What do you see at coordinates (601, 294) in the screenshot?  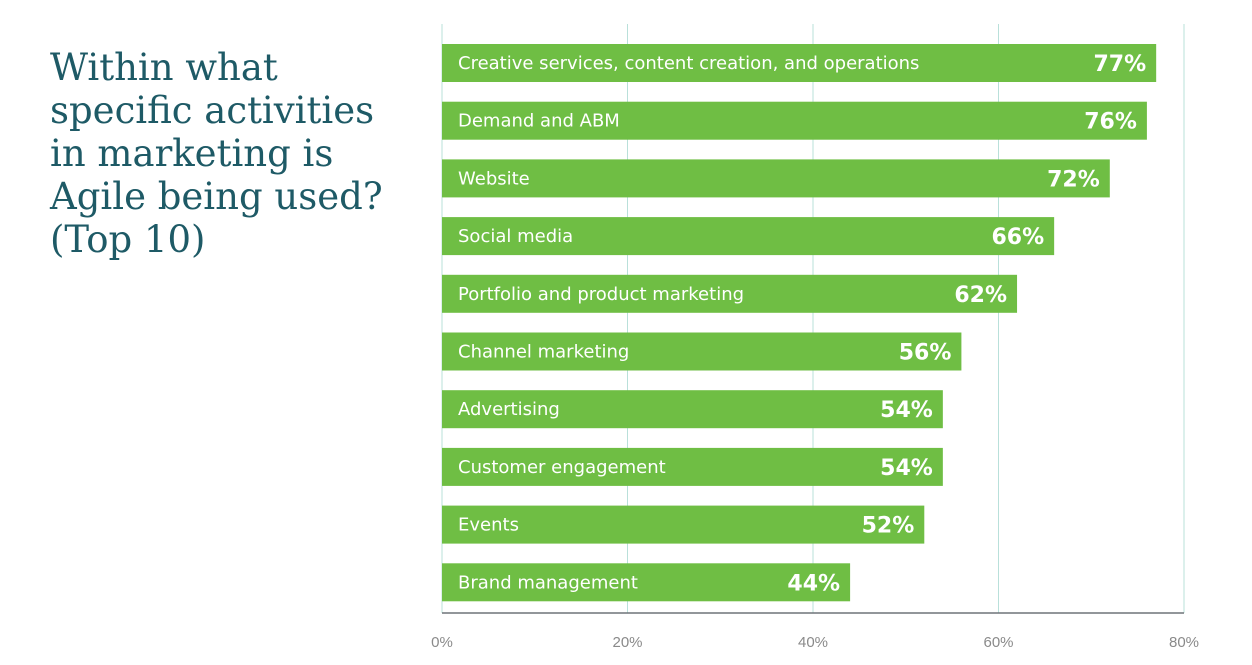 I see `bar-category-label: Portfolio and product marketing` at bounding box center [601, 294].